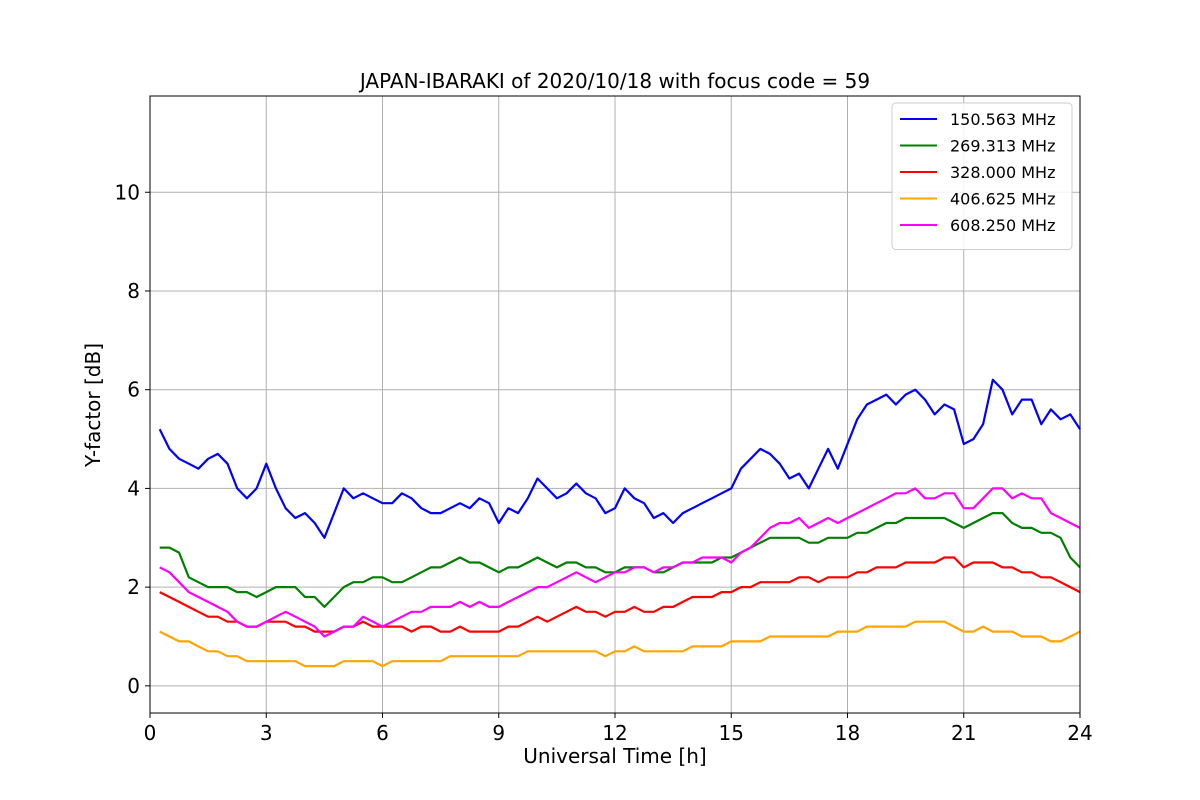 The height and width of the screenshot is (800, 1200). What do you see at coordinates (93, 405) in the screenshot?
I see `y-axis-label: Y-factor [dB]` at bounding box center [93, 405].